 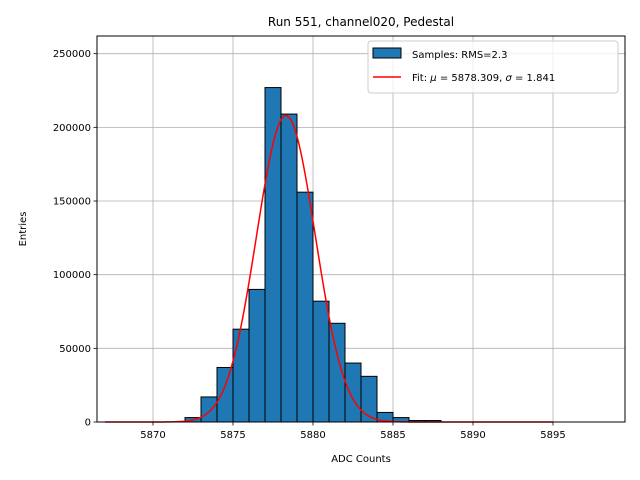 I want to click on y-tick-label: 250000, so click(x=72, y=54).